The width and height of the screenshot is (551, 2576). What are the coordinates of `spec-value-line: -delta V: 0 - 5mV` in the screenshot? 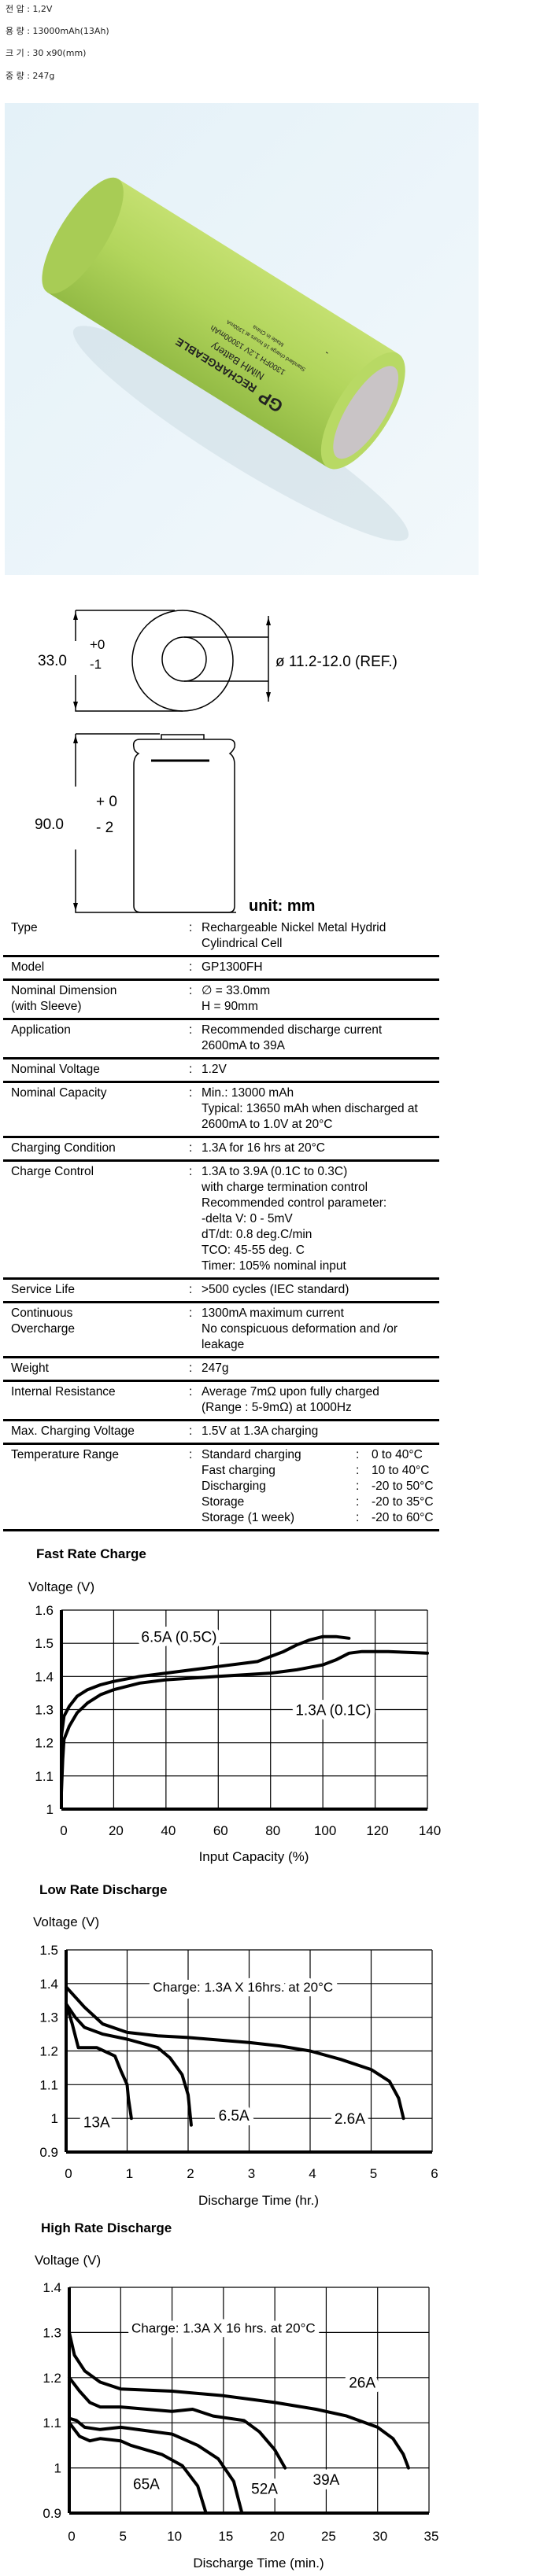 It's located at (247, 1218).